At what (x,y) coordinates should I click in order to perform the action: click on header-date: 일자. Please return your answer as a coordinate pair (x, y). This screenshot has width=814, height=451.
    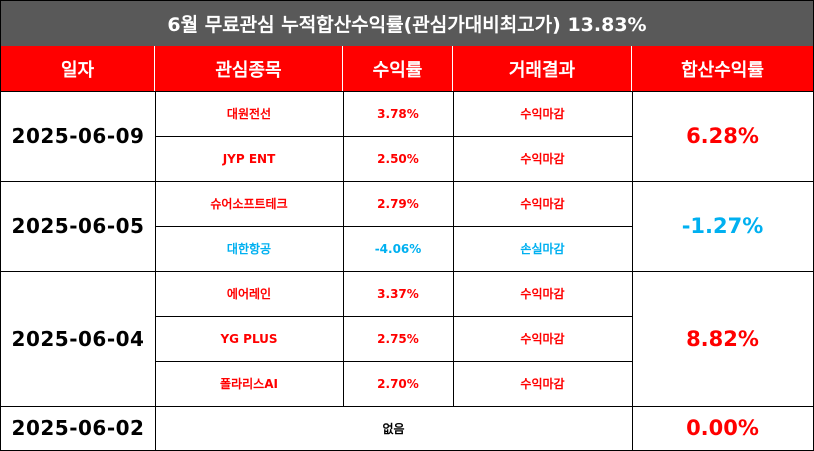
    Looking at the image, I should click on (78, 68).